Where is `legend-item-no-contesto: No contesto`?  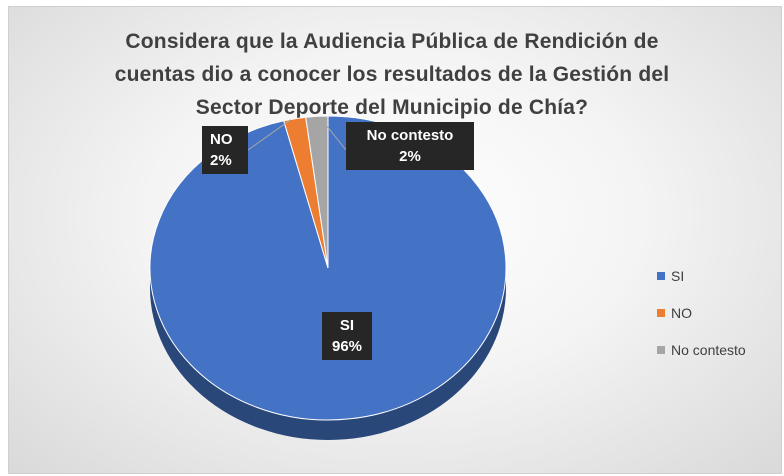 legend-item-no-contesto: No contesto is located at coordinates (701, 349).